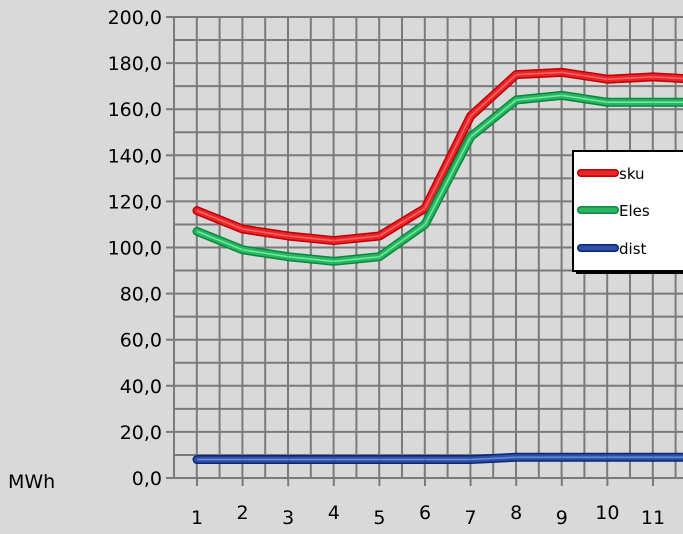 Image resolution: width=683 pixels, height=534 pixels. Describe the element at coordinates (197, 518) in the screenshot. I see `x-tick-label: 1` at that location.